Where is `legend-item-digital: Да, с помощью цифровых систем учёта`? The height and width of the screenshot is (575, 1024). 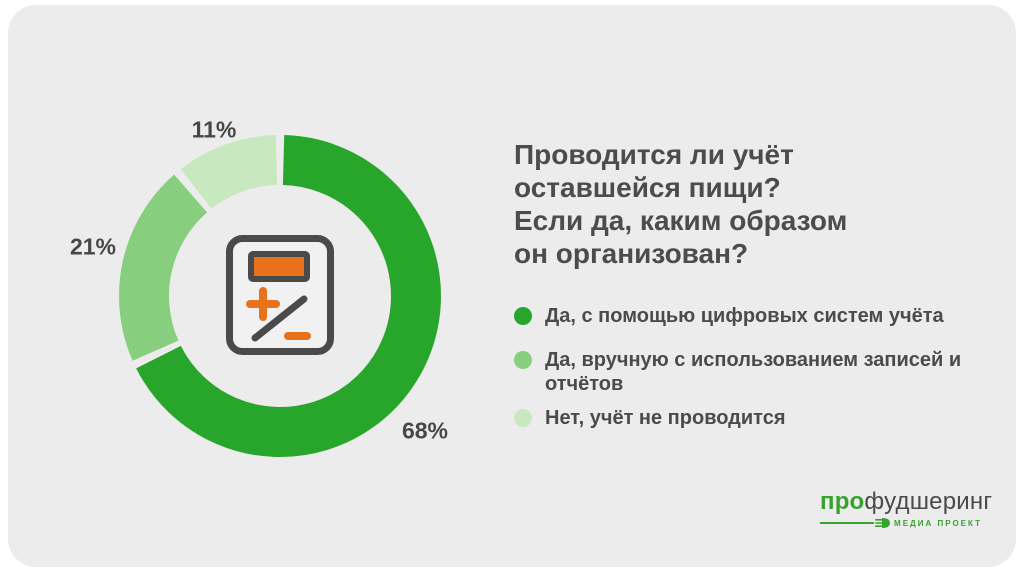 legend-item-digital: Да, с помощью цифровых систем учёта is located at coordinates (754, 316).